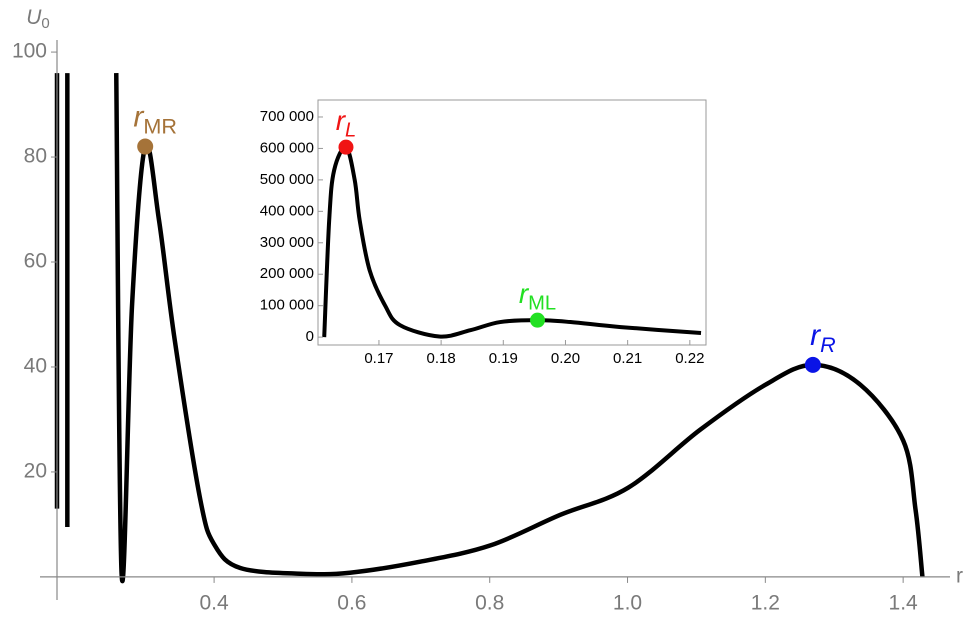 This screenshot has width=969, height=619. What do you see at coordinates (160, 125) in the screenshot?
I see `label-sub: MR` at bounding box center [160, 125].